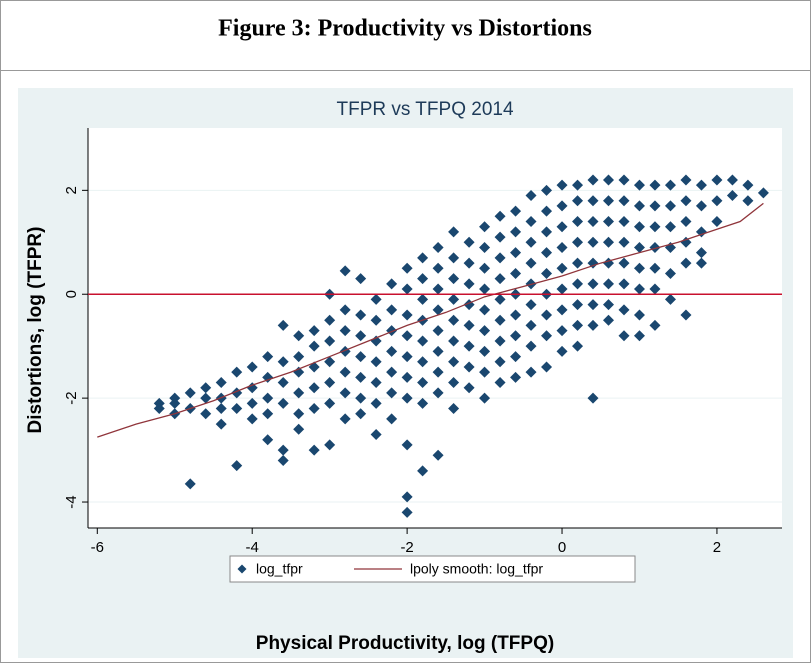 The height and width of the screenshot is (668, 811). What do you see at coordinates (424, 109) in the screenshot?
I see `chart-title: TFPR vs TFPQ 2014` at bounding box center [424, 109].